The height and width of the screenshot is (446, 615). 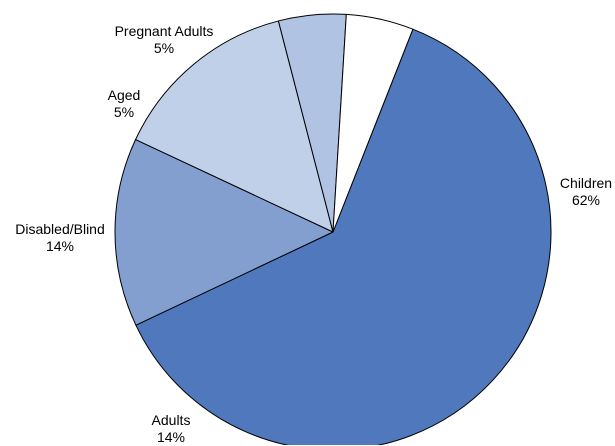 I want to click on slice-label-aged: Aged 5%, so click(x=124, y=104).